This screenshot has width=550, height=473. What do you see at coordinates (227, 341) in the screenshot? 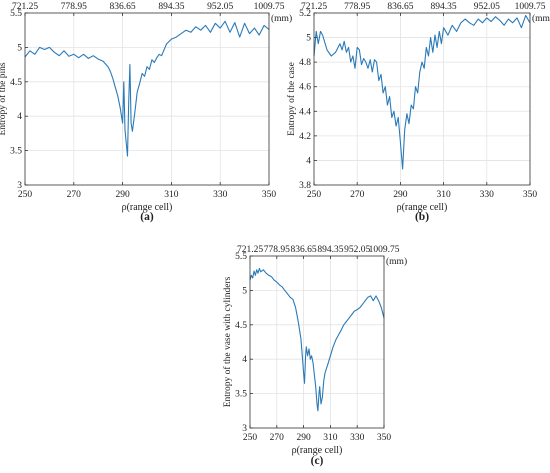
I see `y-axis-label: Entropy of the vase with cylinders` at bounding box center [227, 341].